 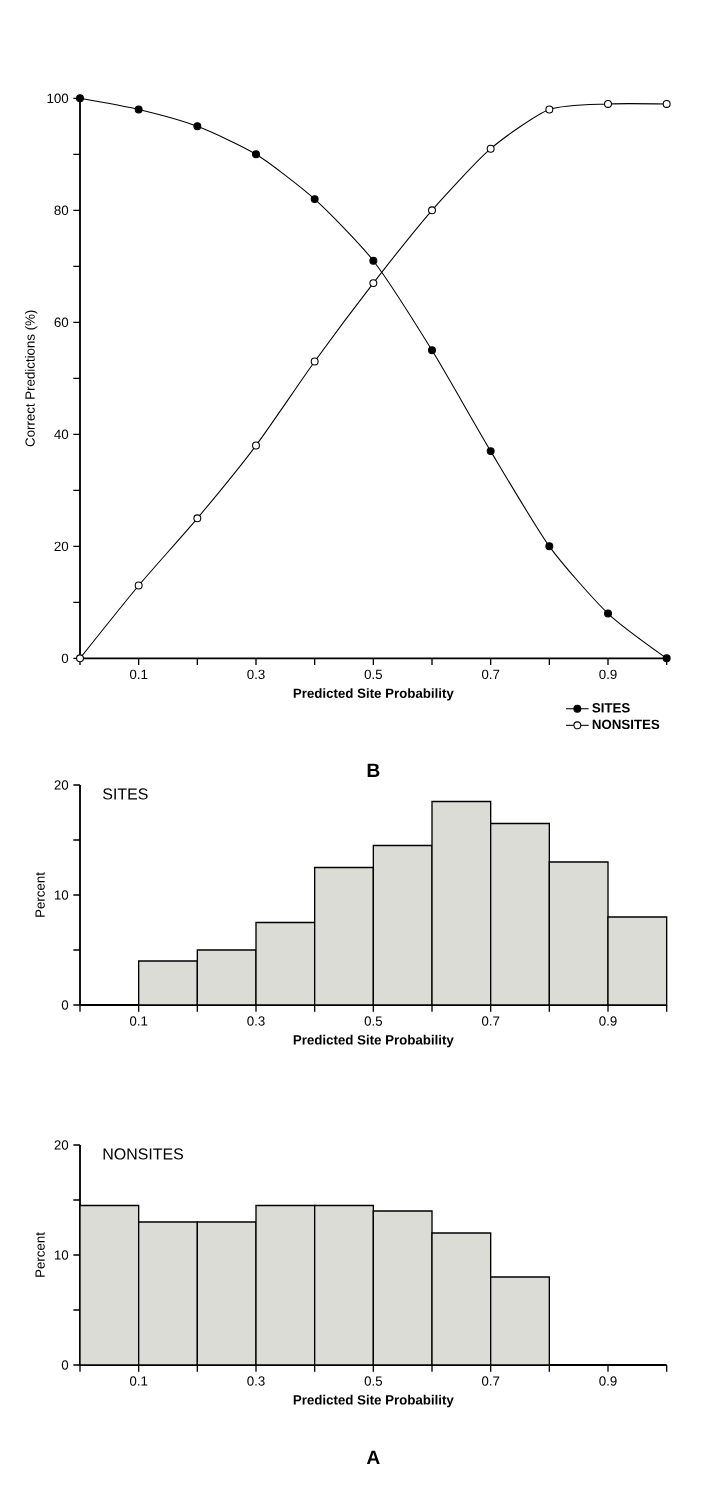 I want to click on text: B, so click(x=373, y=770).